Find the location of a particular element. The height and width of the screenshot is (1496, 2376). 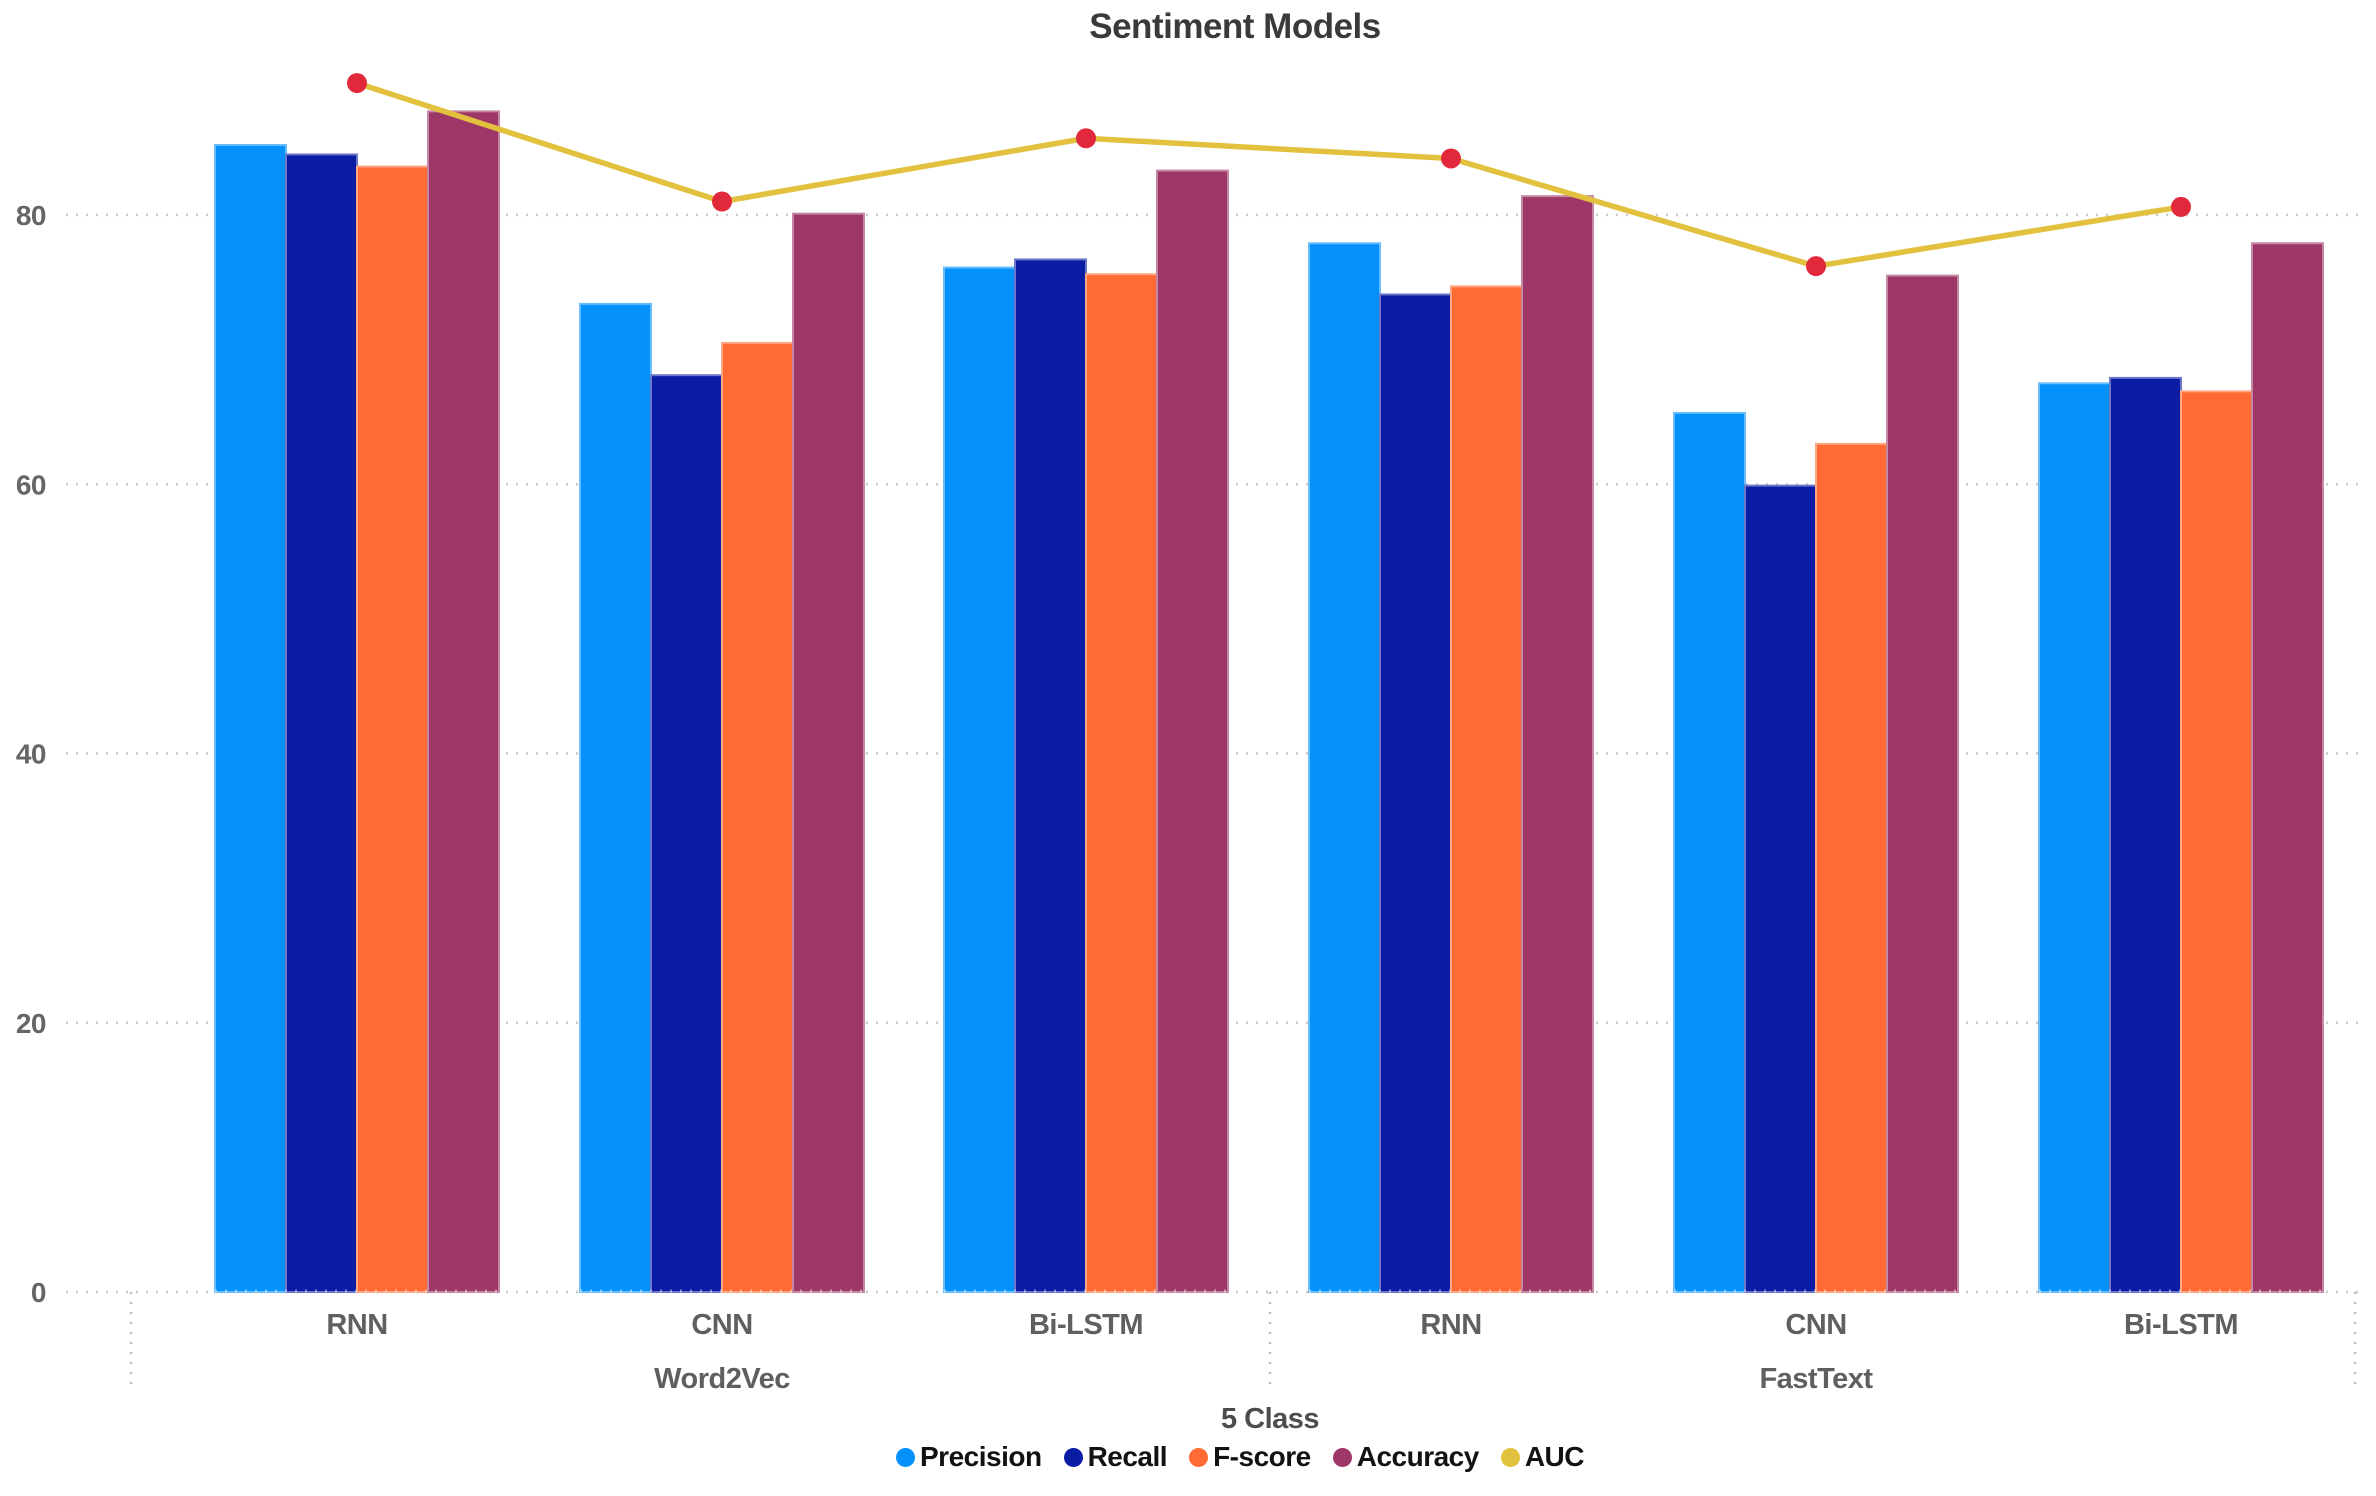

bar-precision-word2vec-cnn is located at coordinates (615, 798).